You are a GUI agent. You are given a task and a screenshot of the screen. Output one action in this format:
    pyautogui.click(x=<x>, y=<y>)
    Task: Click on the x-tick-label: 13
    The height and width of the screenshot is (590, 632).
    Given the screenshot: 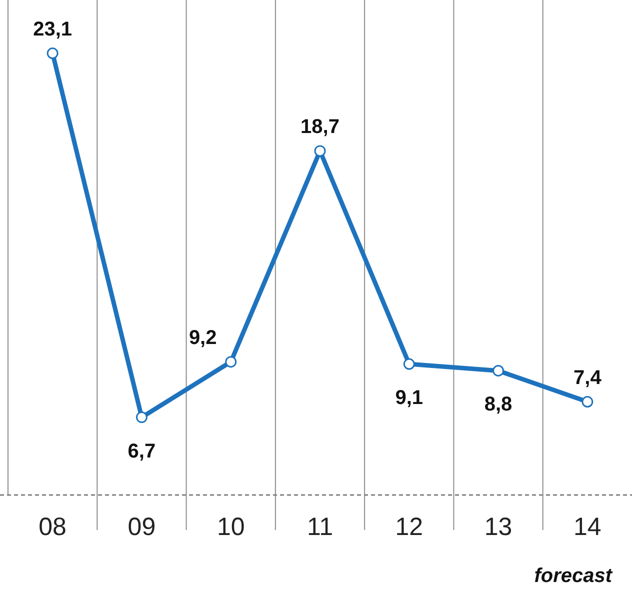 What is the action you would take?
    pyautogui.click(x=498, y=527)
    